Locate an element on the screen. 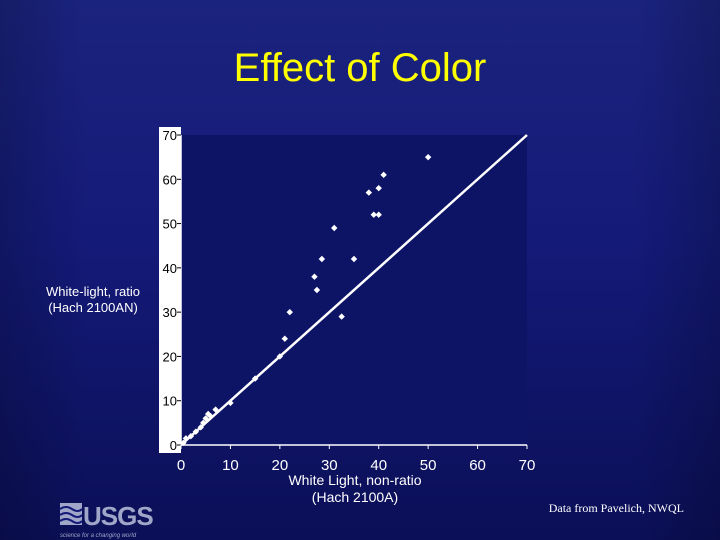  usgs-logo-text: USGS is located at coordinates (118, 516).